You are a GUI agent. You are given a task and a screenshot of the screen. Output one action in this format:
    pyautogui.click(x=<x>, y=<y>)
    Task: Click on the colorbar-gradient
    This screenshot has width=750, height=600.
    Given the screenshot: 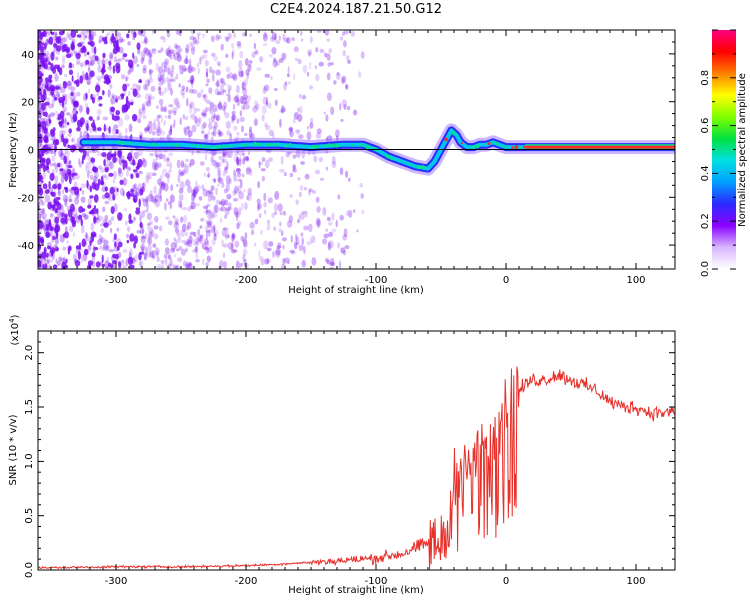 What is the action you would take?
    pyautogui.click(x=724, y=149)
    